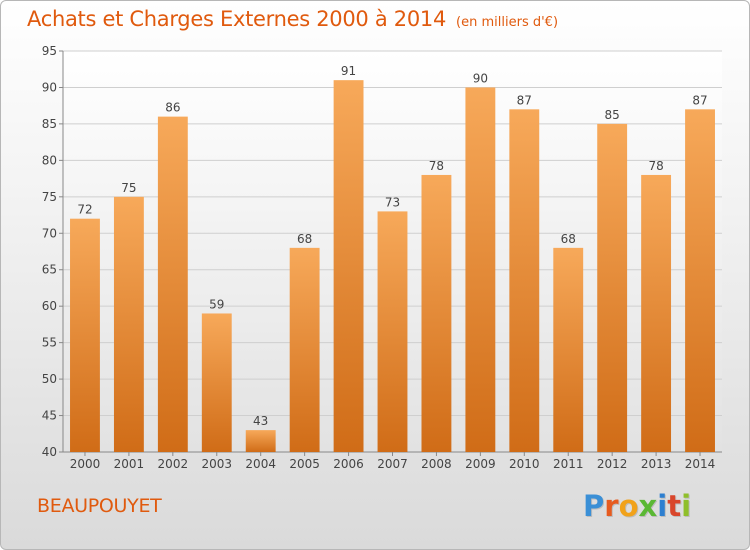 The height and width of the screenshot is (550, 750). Describe the element at coordinates (304, 464) in the screenshot. I see `x-tick-label: 2005` at that location.